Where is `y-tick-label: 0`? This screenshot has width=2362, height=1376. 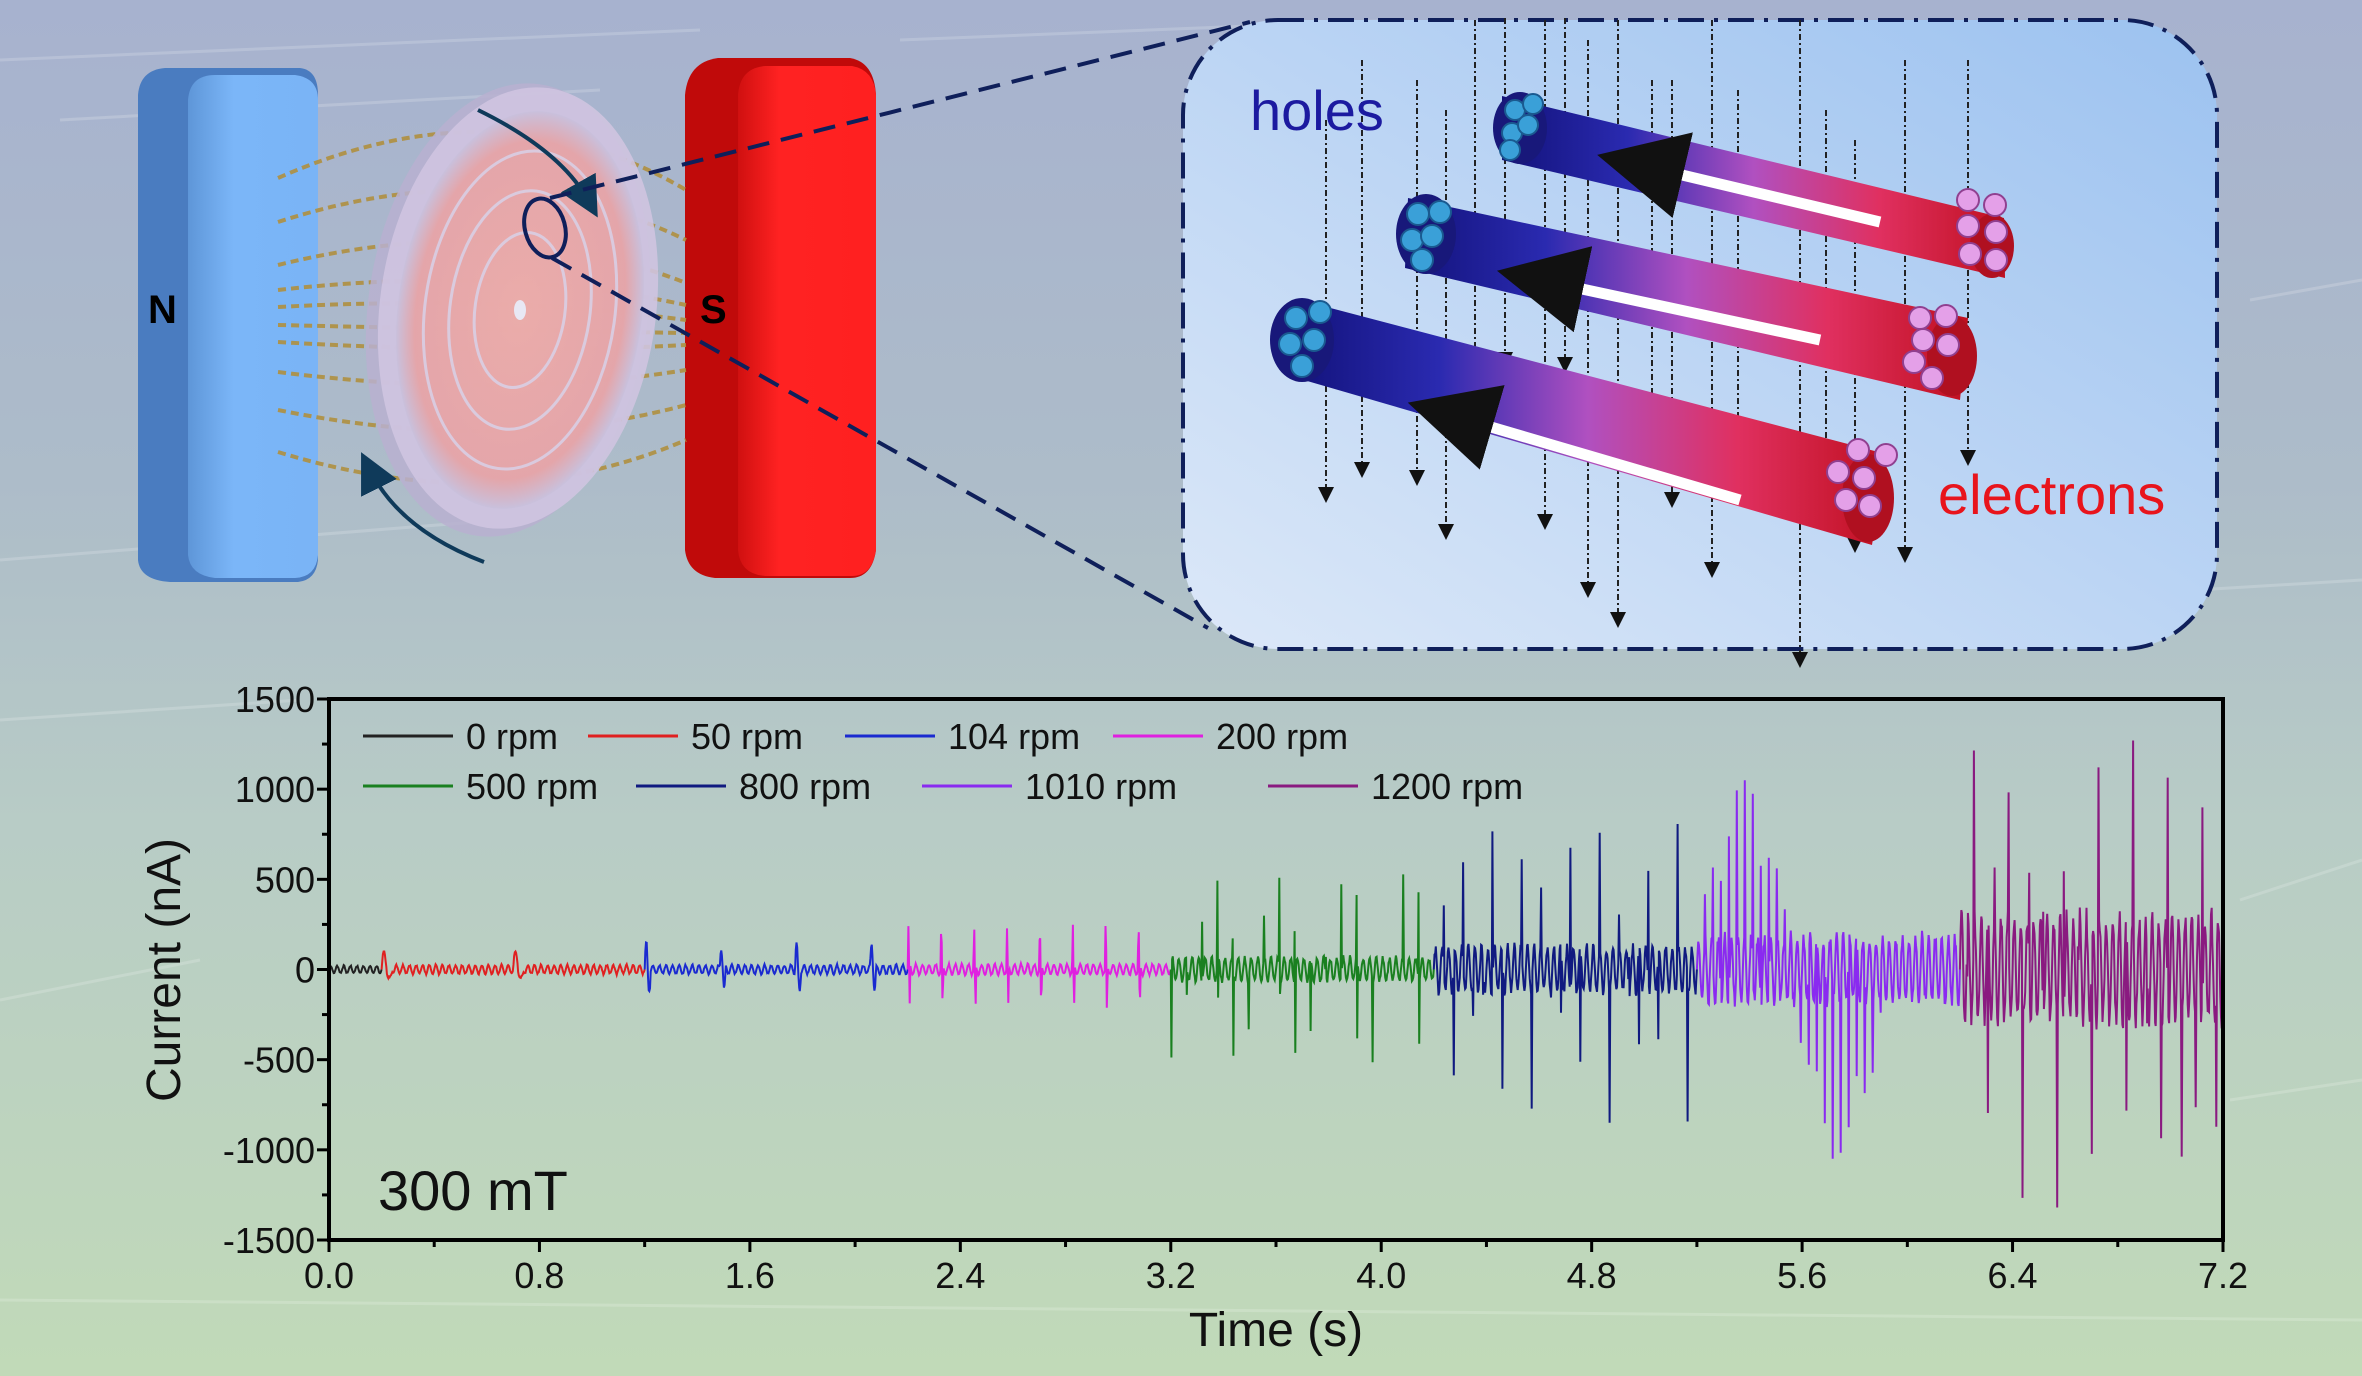
y-tick-label: 0 is located at coordinates (305, 970).